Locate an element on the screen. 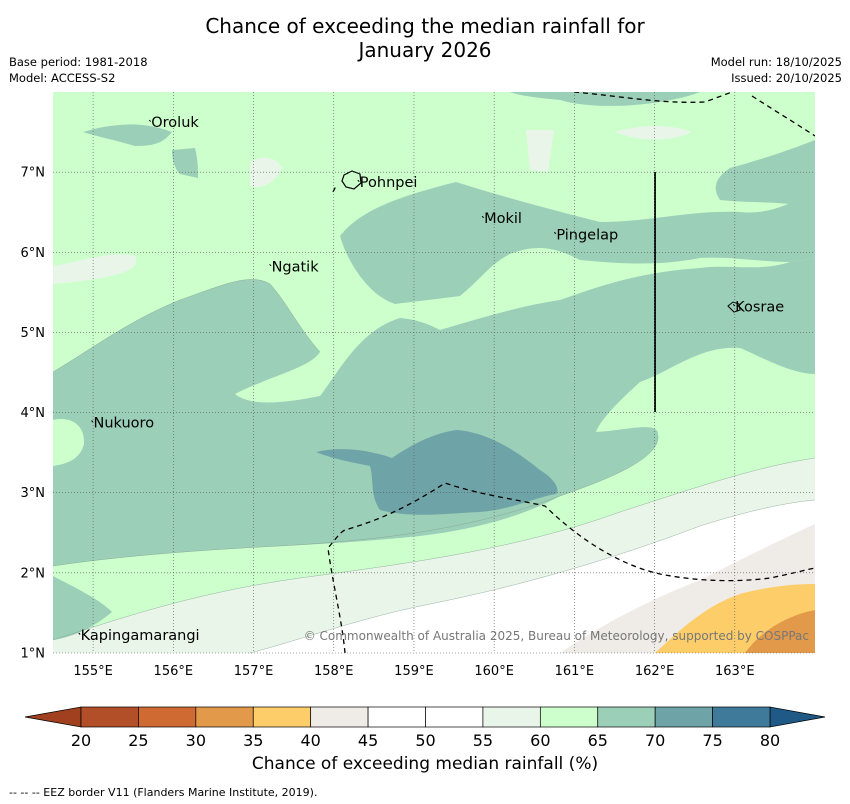  colorbar-tick-label: 75 is located at coordinates (712, 740).